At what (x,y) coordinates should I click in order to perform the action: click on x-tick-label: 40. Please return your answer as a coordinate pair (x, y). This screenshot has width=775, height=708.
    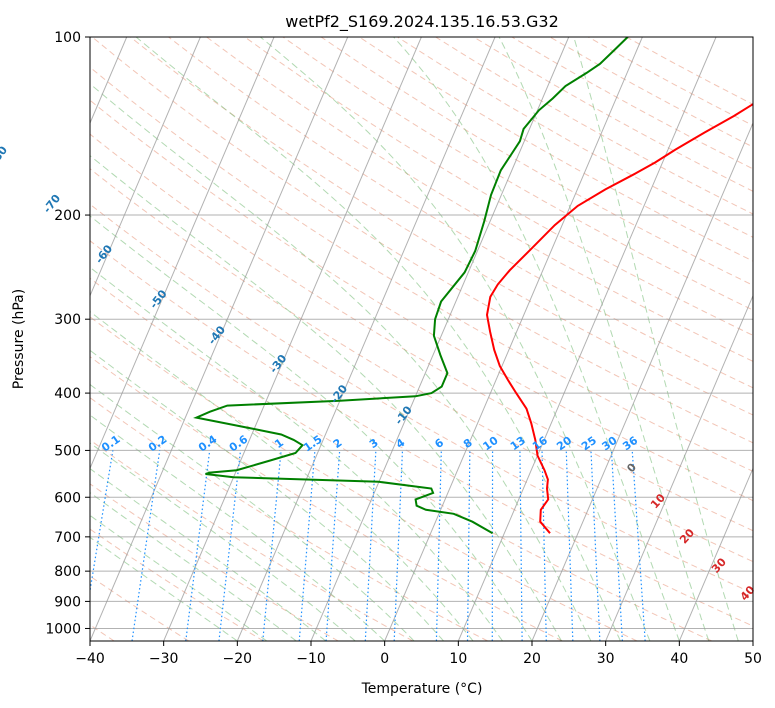
    Looking at the image, I should click on (679, 659).